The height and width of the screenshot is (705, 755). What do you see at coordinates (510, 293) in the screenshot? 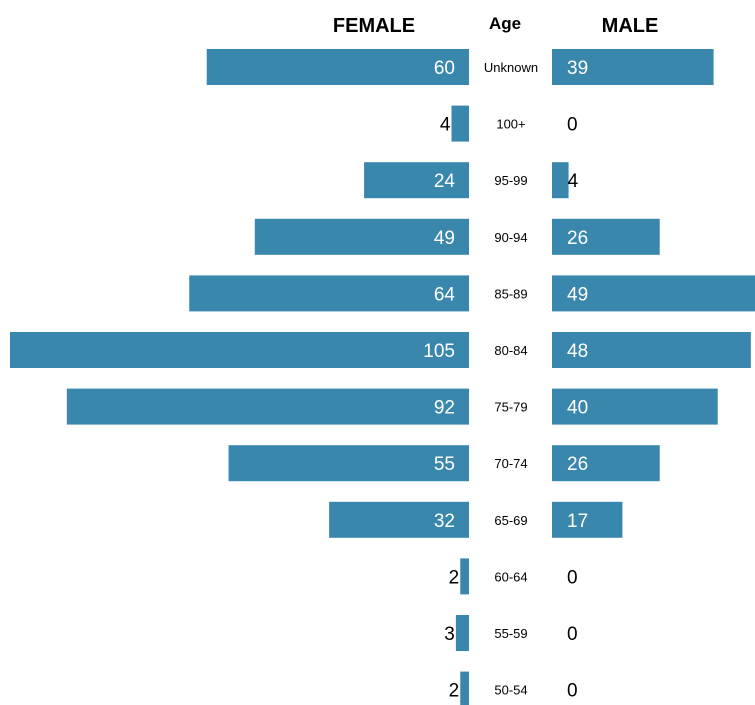
I see `age-category-label: 85-89` at bounding box center [510, 293].